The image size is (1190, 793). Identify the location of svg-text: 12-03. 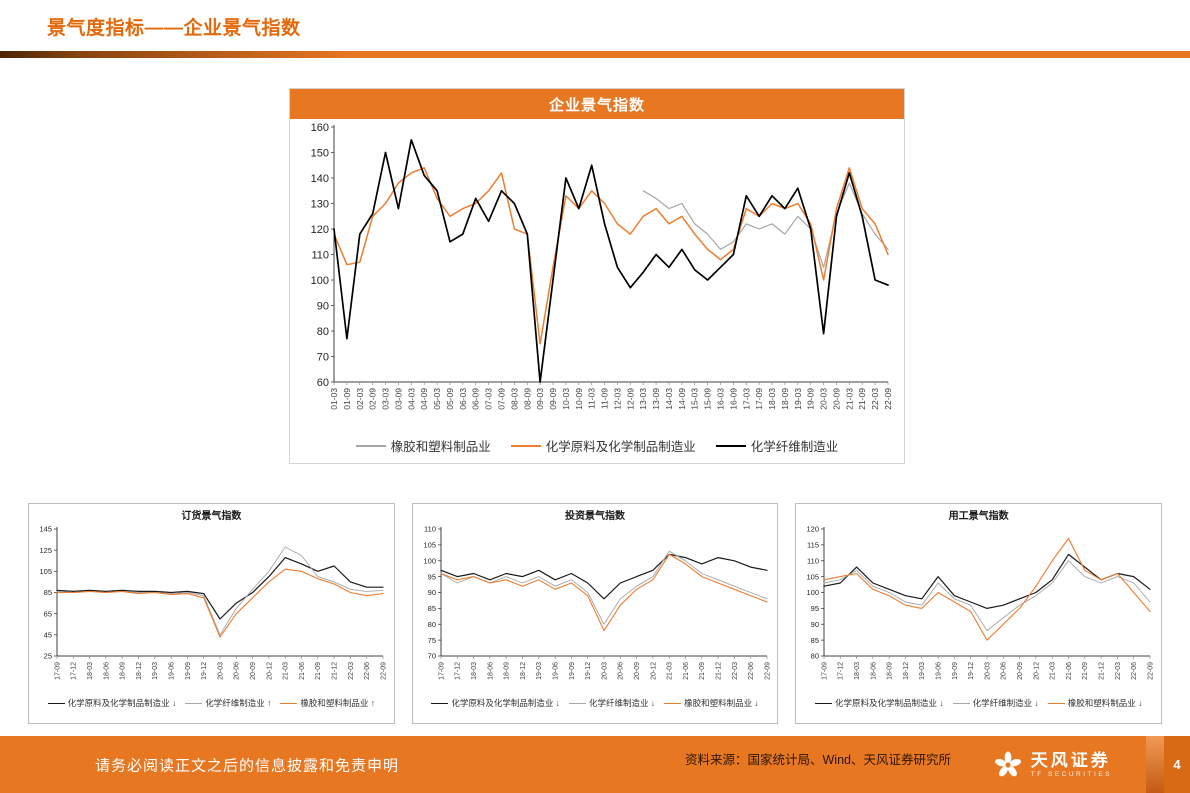
(617, 399).